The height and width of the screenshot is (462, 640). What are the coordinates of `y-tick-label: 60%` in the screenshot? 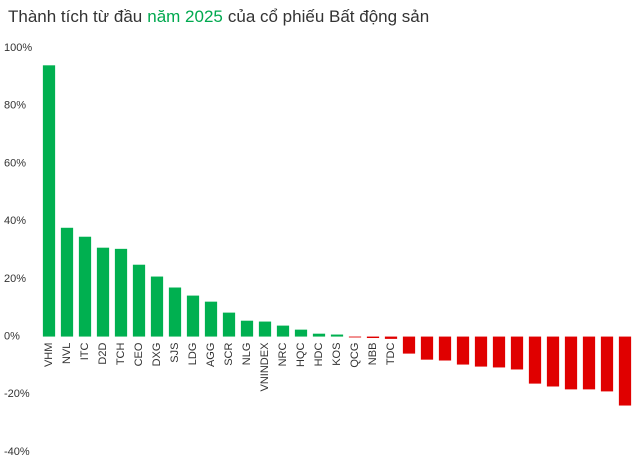 It's located at (15, 163).